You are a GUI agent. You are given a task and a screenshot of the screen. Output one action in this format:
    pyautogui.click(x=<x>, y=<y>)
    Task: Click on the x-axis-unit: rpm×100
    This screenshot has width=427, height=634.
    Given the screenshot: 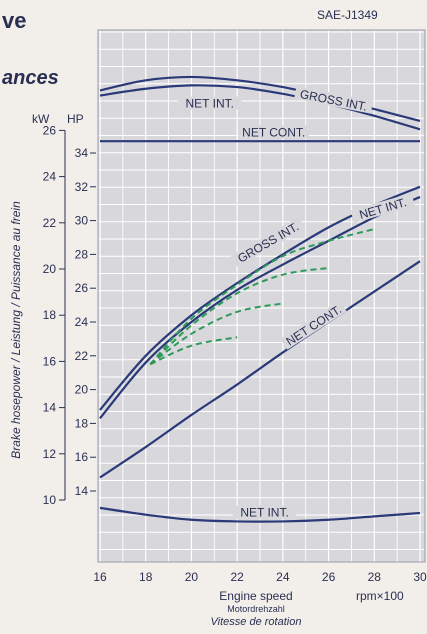 What is the action you would take?
    pyautogui.click(x=380, y=596)
    